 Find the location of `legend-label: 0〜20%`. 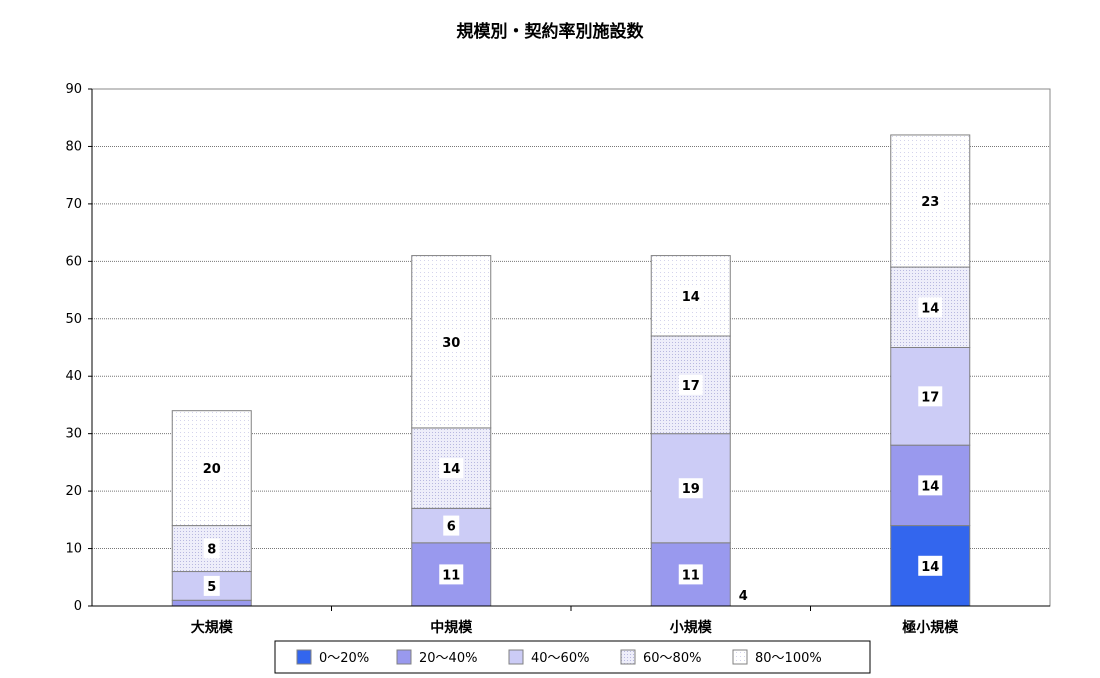

legend-label: 0〜20% is located at coordinates (344, 658).